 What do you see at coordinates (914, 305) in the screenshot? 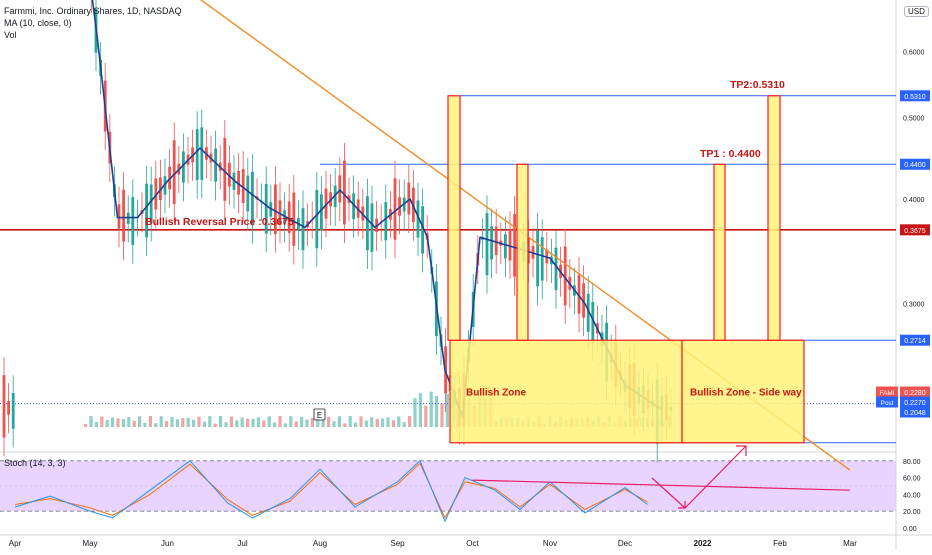
I see `price-tick-label: 0.3000` at bounding box center [914, 305].